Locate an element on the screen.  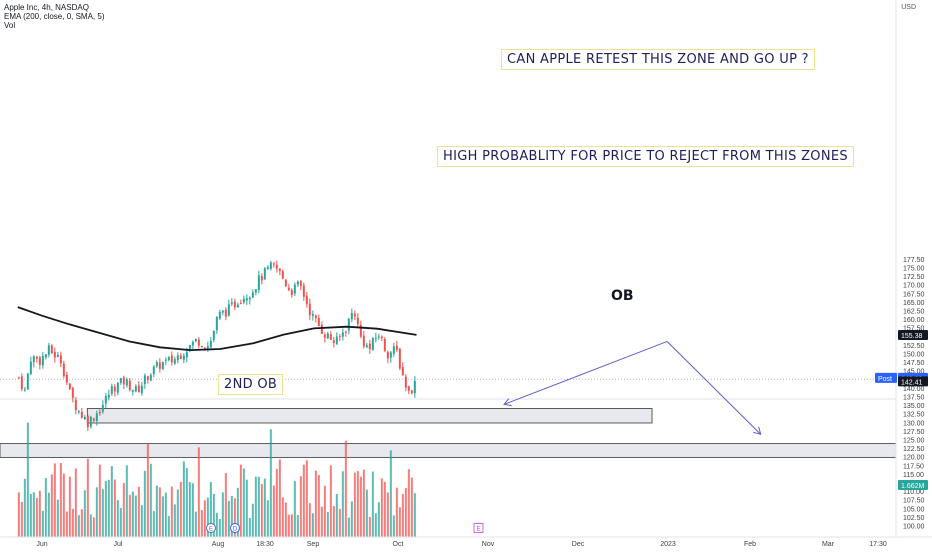
price-tick-label: 107.50 is located at coordinates (914, 501).